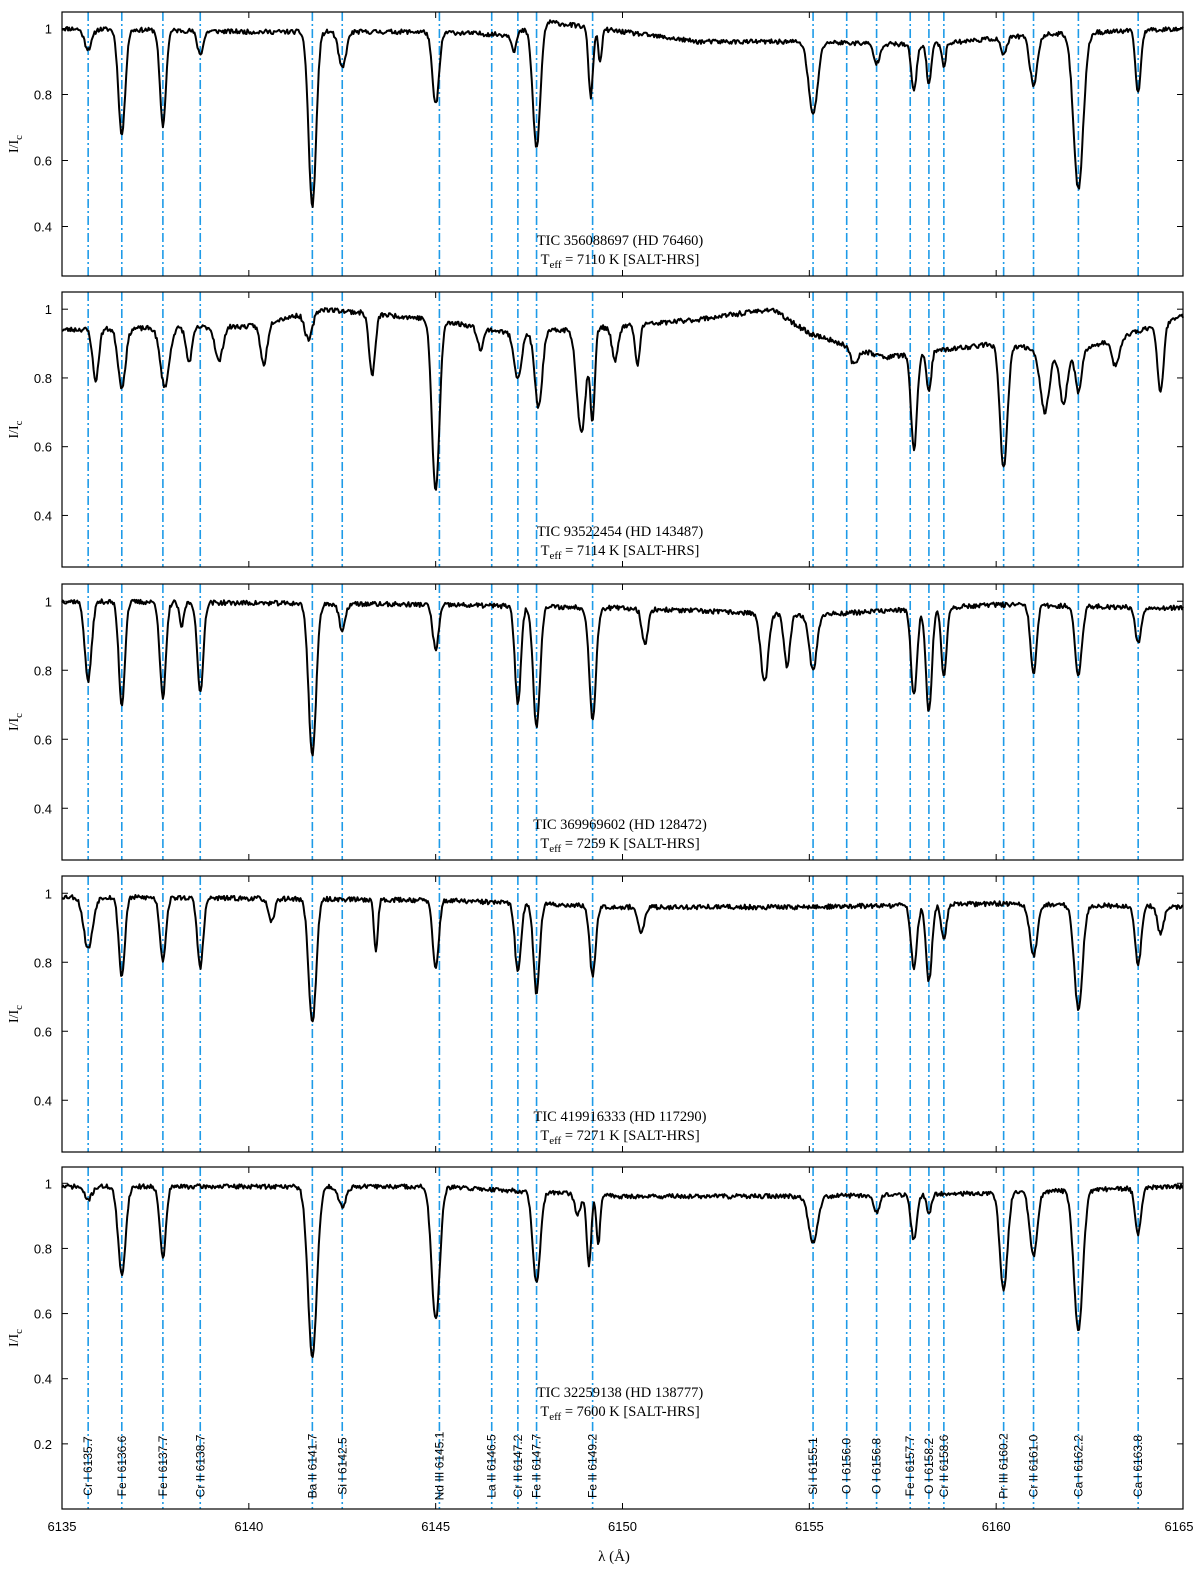  Describe the element at coordinates (88, 1466) in the screenshot. I see `line-id-label: Cr I 6135.7` at that location.